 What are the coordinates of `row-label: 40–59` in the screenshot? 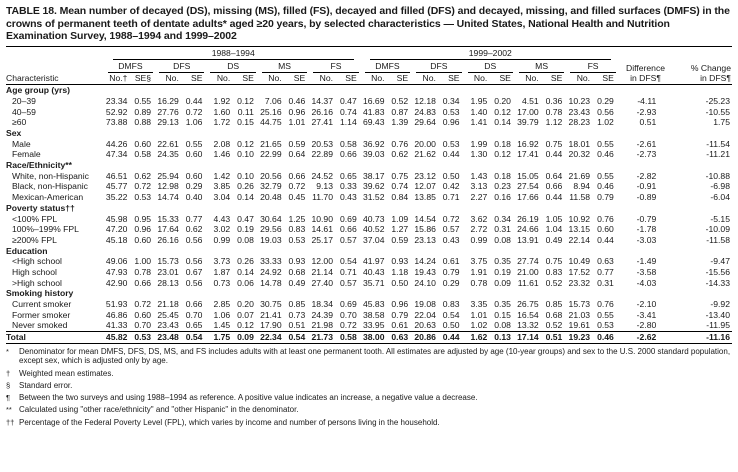 It's located at (24, 111).